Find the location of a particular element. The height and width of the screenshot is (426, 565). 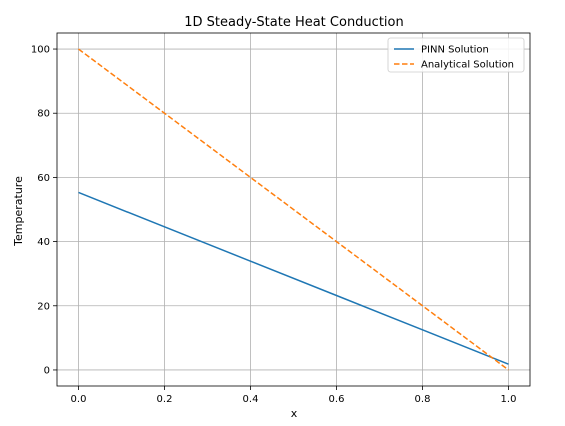

x-tick-label: 0.4 is located at coordinates (251, 399).